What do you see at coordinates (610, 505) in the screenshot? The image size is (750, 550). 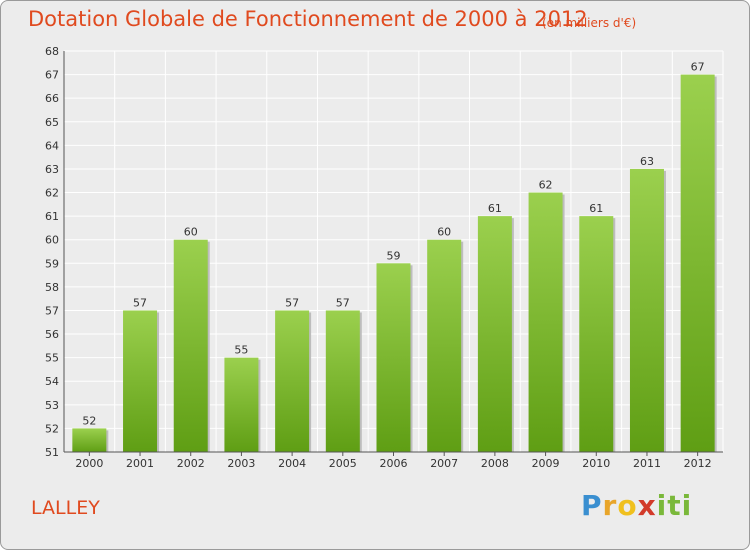 I see `logo-letter-r: r` at bounding box center [610, 505].